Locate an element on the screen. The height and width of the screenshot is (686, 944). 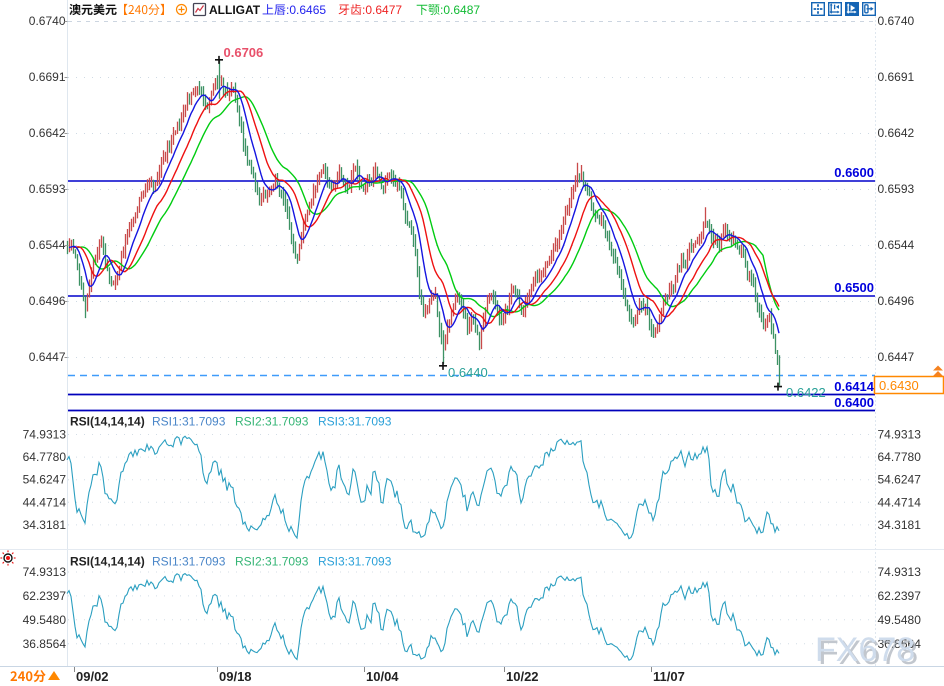
svg-text: :0.6477 is located at coordinates (382, 10).